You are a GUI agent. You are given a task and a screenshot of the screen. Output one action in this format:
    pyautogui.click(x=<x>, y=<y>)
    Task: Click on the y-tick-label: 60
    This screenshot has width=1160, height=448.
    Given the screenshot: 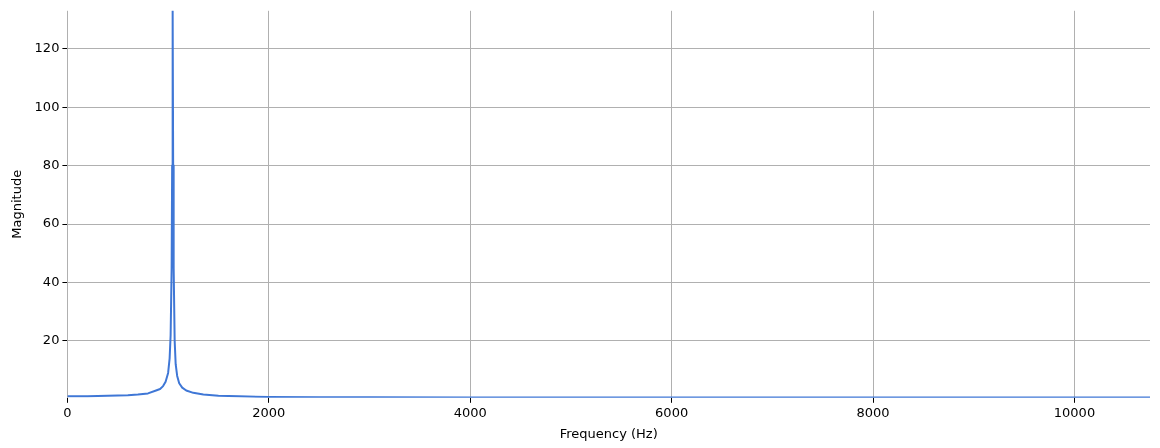 What is the action you would take?
    pyautogui.click(x=51, y=223)
    